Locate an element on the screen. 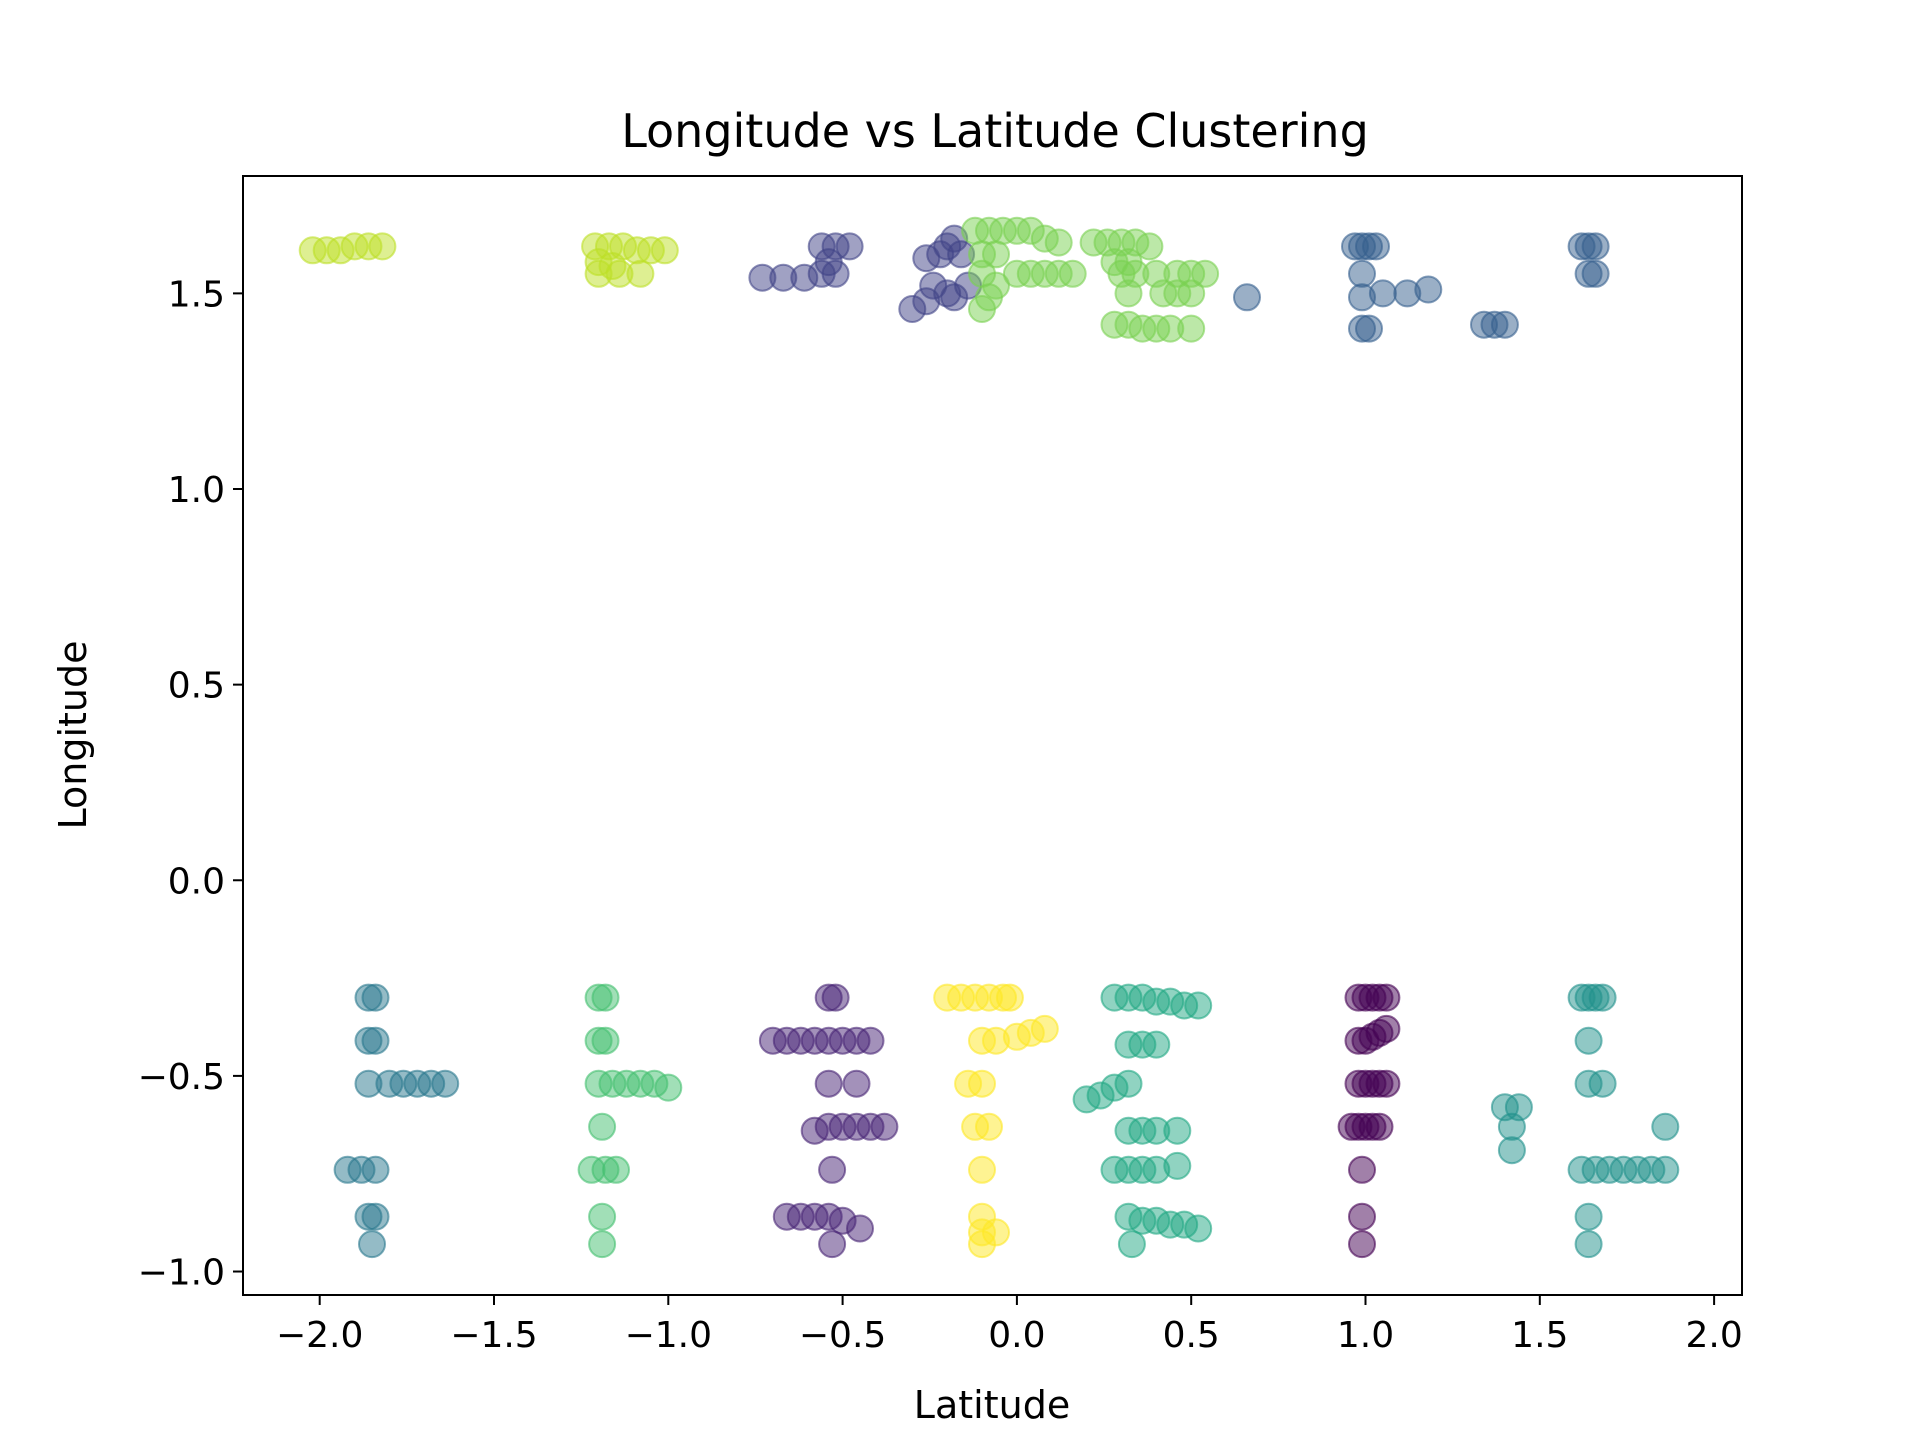 This screenshot has height=1440, width=1920. x-tick-label: 1.0 is located at coordinates (1365, 1335).